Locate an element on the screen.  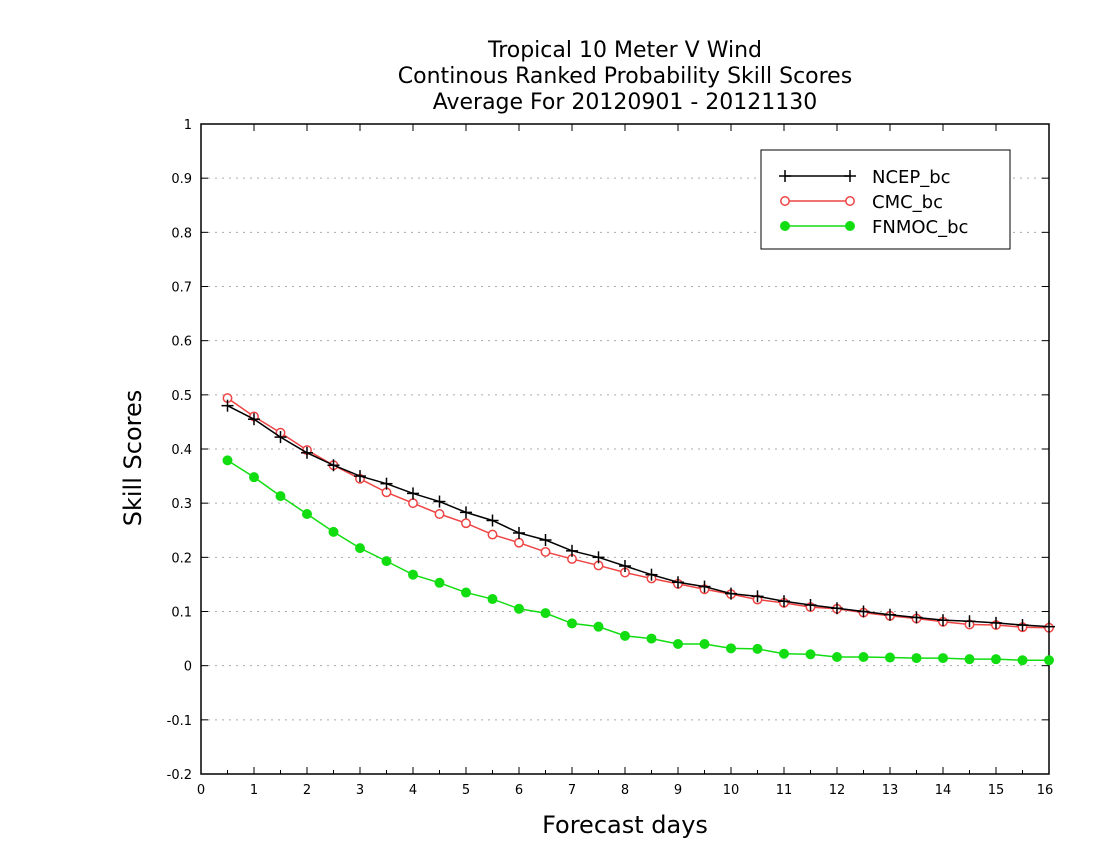
legend: NCEP_bc CMC_bc FNMOC_bc is located at coordinates (885, 199).